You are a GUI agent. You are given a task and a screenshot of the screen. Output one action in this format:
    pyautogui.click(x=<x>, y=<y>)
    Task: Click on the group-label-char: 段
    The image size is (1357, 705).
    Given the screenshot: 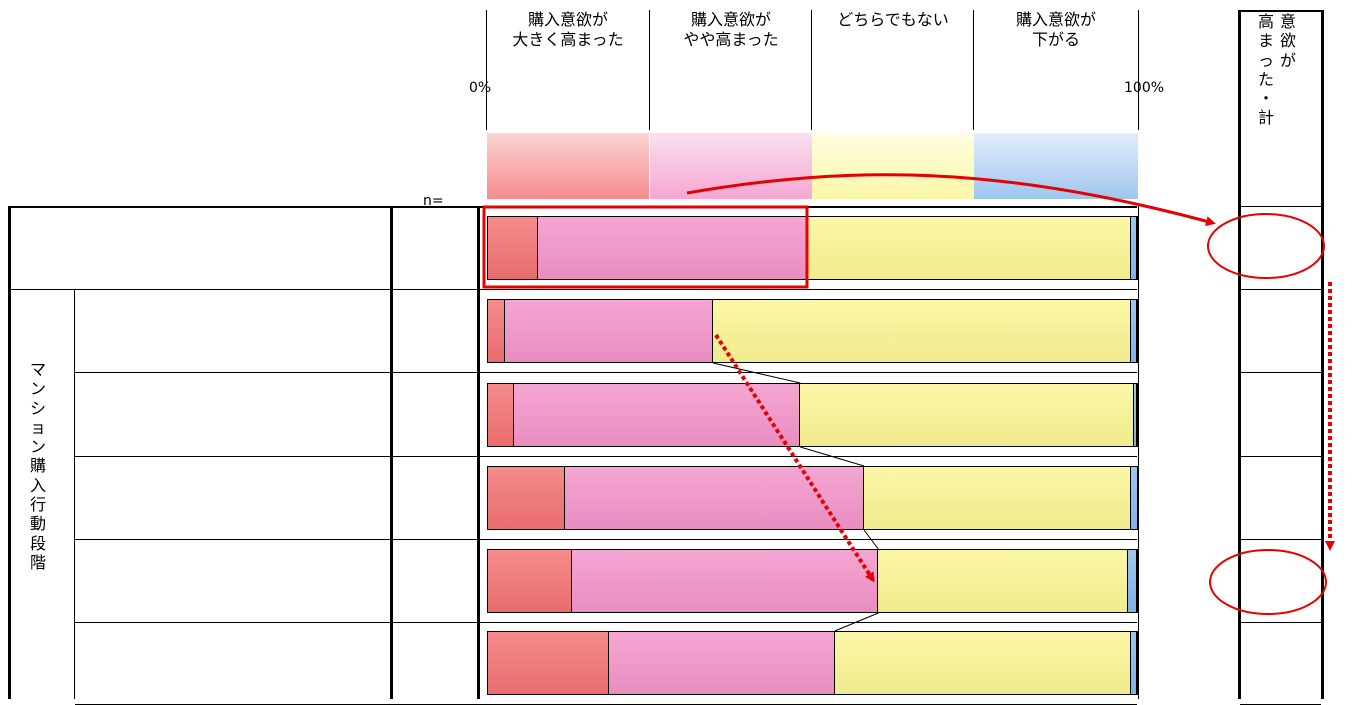 What is the action you would take?
    pyautogui.click(x=37, y=543)
    